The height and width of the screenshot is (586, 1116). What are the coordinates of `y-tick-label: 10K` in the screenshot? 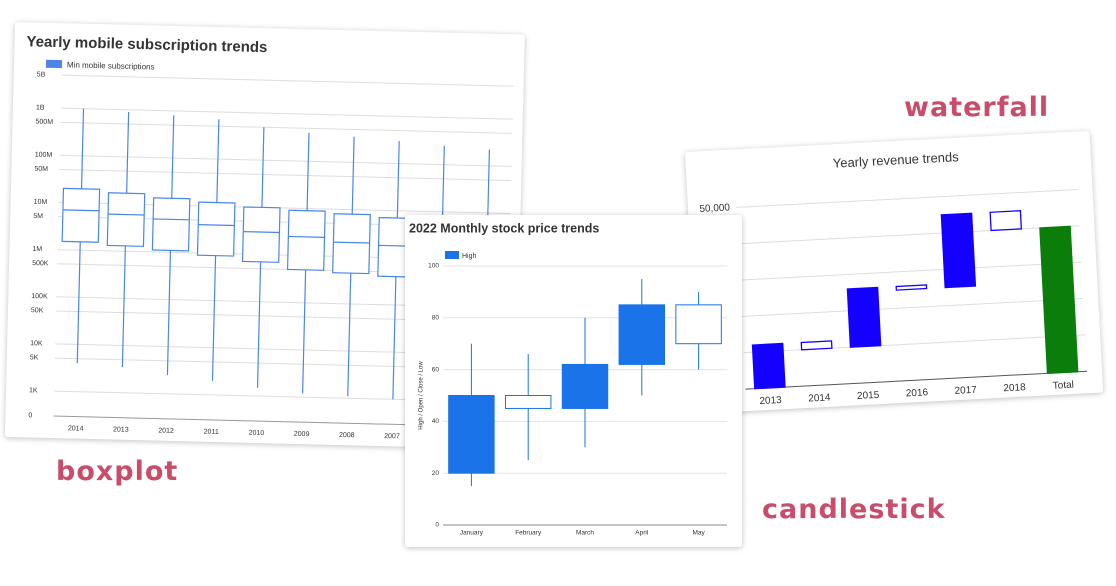 It's located at (36, 343).